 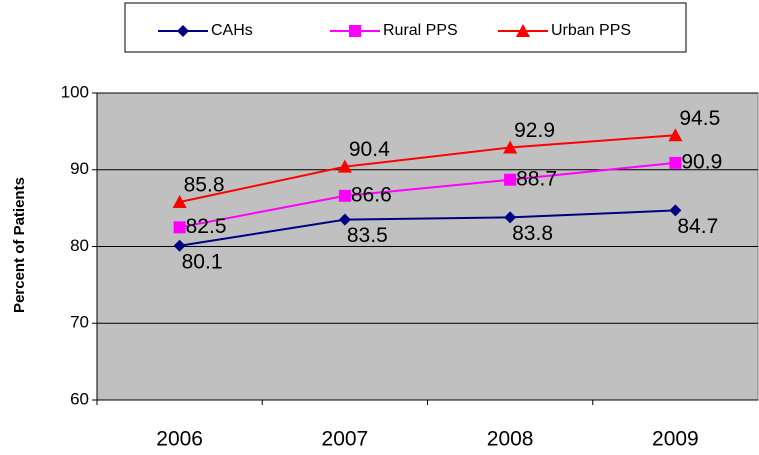 I want to click on data-label: 80.1, so click(x=202, y=261).